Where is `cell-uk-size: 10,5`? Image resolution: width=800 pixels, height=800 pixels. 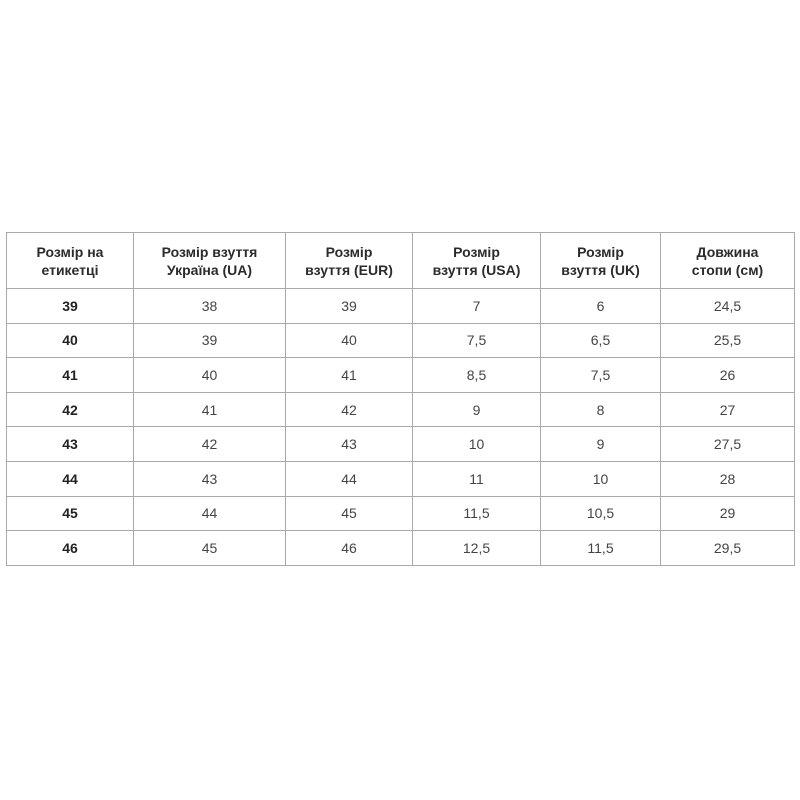
cell-uk-size: 10,5 is located at coordinates (600, 513).